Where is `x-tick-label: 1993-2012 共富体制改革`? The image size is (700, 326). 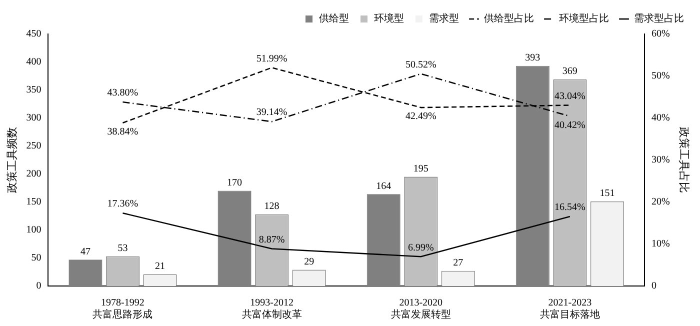 x-tick-label: 1993-2012 共富体制改革 is located at coordinates (272, 309).